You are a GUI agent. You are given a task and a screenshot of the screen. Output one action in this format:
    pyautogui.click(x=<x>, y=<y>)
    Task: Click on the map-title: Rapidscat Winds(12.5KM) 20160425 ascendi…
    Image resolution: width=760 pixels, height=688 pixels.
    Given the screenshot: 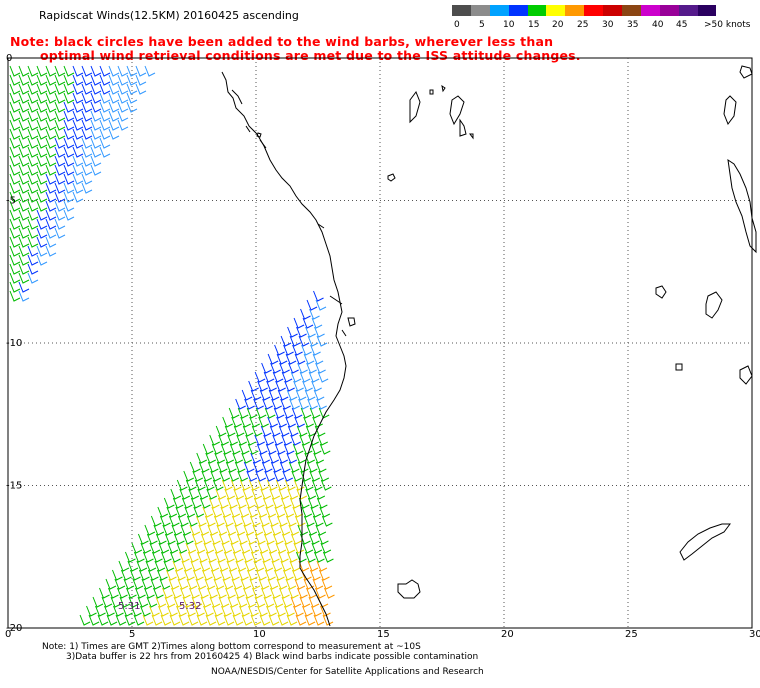 What is the action you would take?
    pyautogui.click(x=169, y=15)
    